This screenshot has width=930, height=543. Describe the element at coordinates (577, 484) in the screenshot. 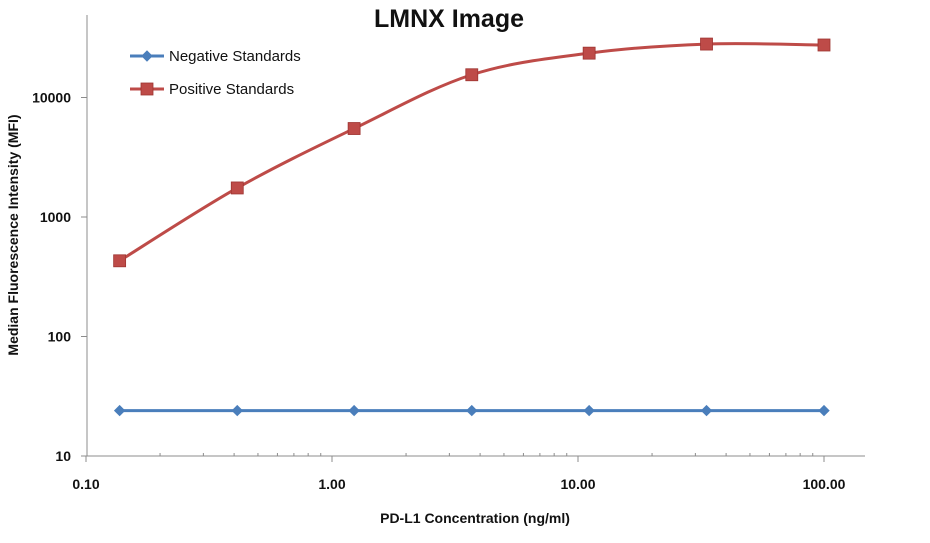

I see `x-tick-label: 10.00` at that location.